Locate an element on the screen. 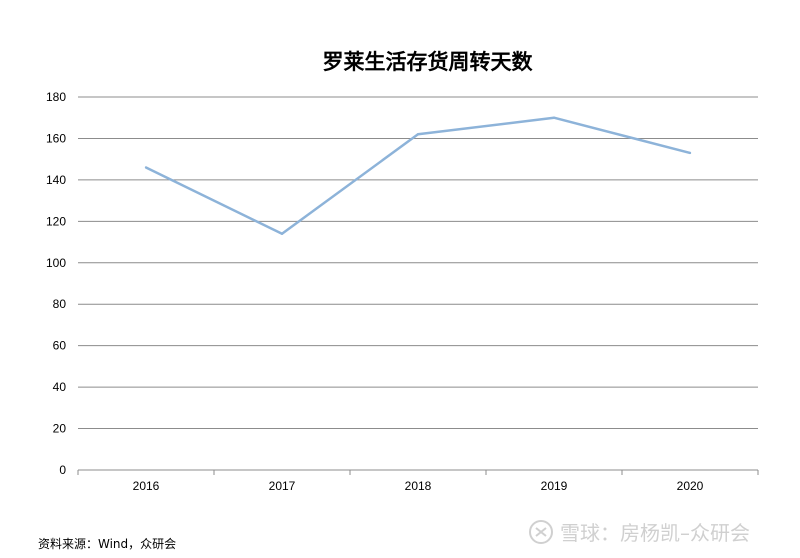 The width and height of the screenshot is (800, 558). series is located at coordinates (418, 176).